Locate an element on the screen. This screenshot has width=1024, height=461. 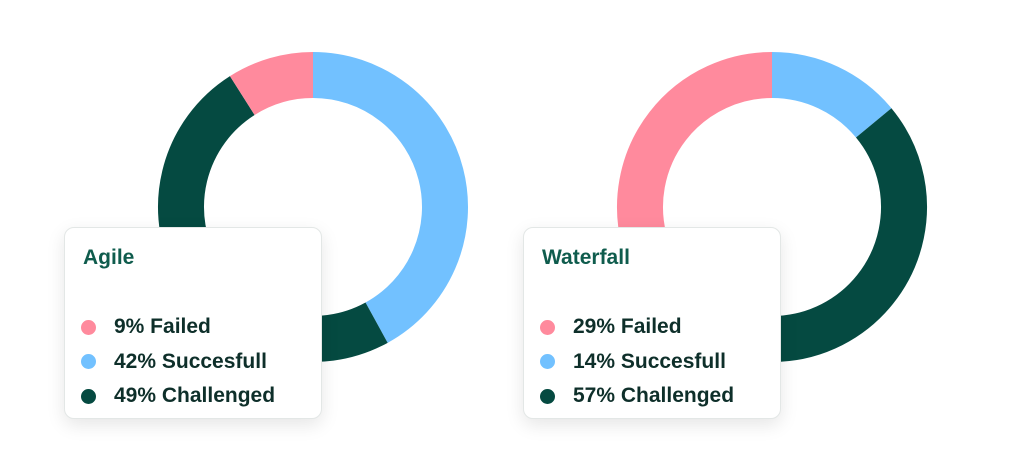
legend-label-failed: 29% Failed is located at coordinates (627, 327).